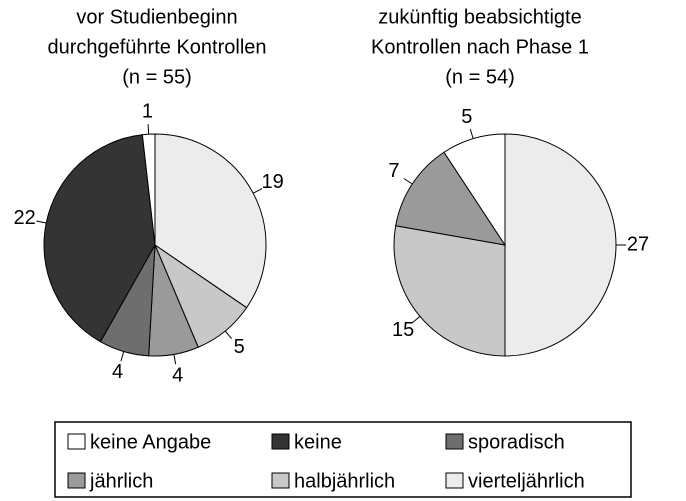 Image resolution: width=686 pixels, height=501 pixels. I want to click on legend-label: halbjährlich, so click(344, 481).